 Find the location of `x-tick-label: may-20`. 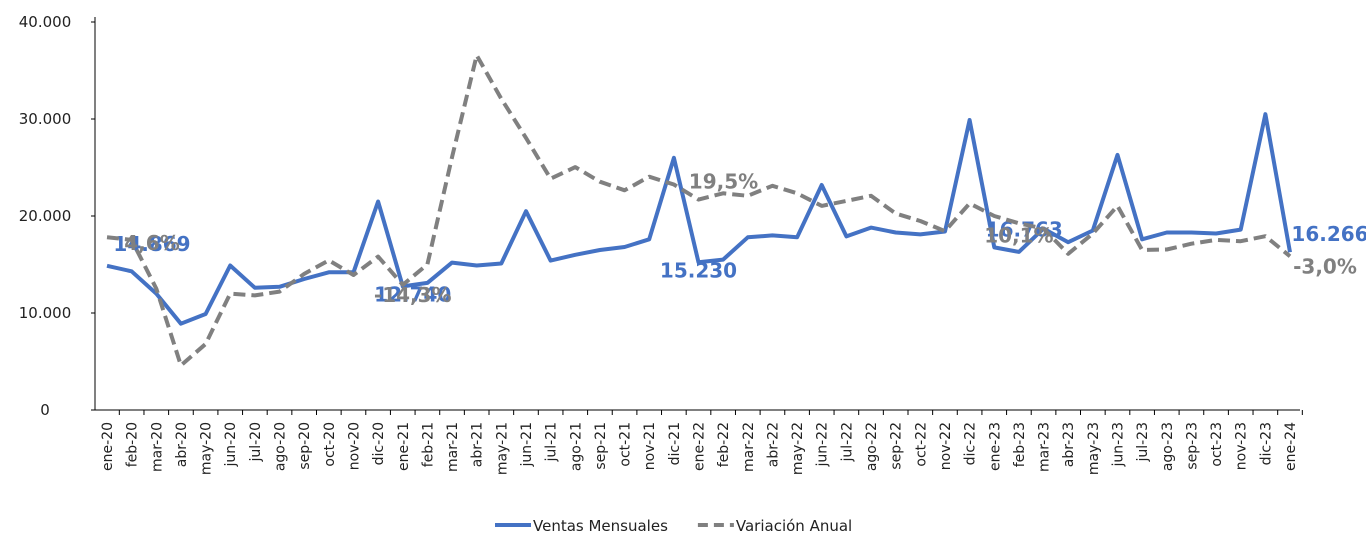

x-tick-label: may-20 is located at coordinates (207, 448).